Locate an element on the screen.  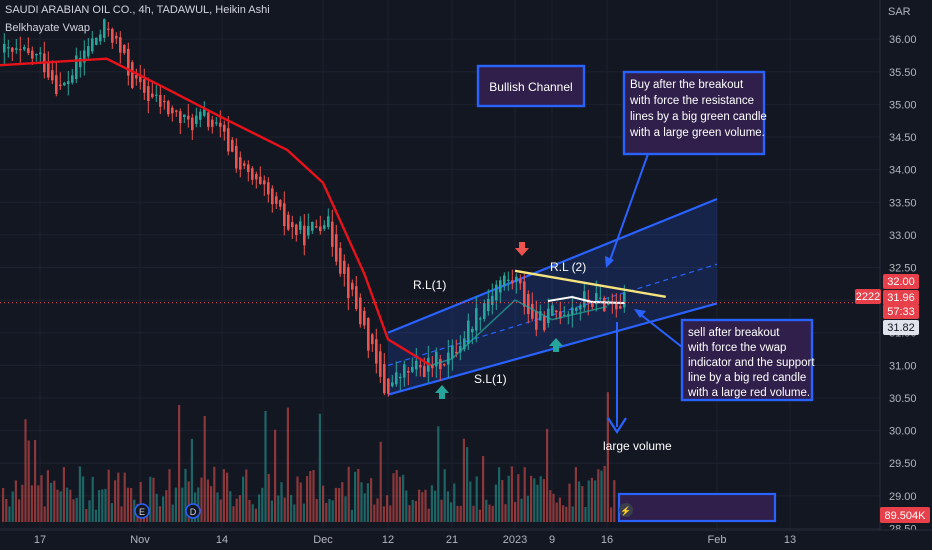
x-tick-label: Feb is located at coordinates (717, 540).